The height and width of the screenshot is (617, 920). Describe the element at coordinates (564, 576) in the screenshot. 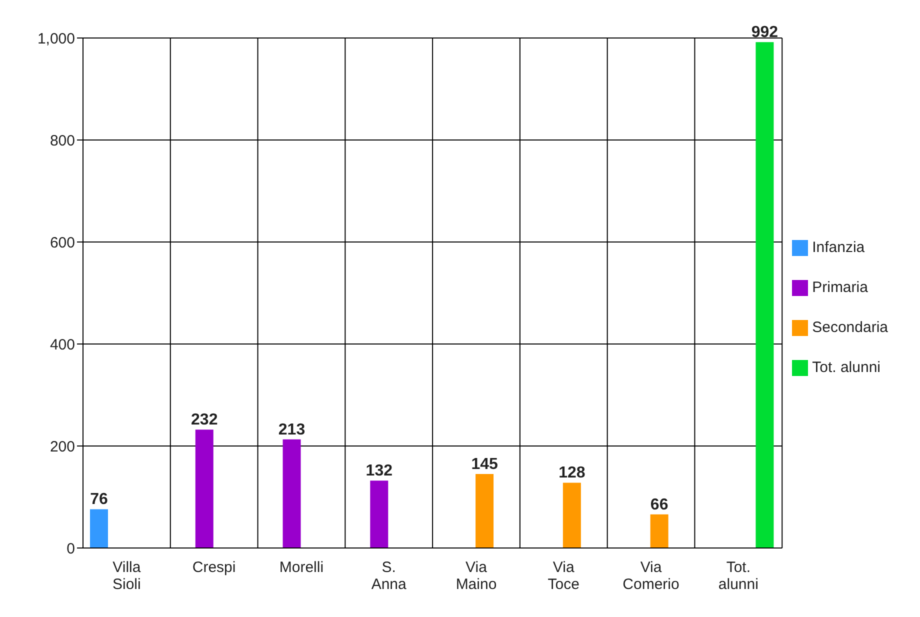

I see `x-tick-label: Via Toce` at that location.